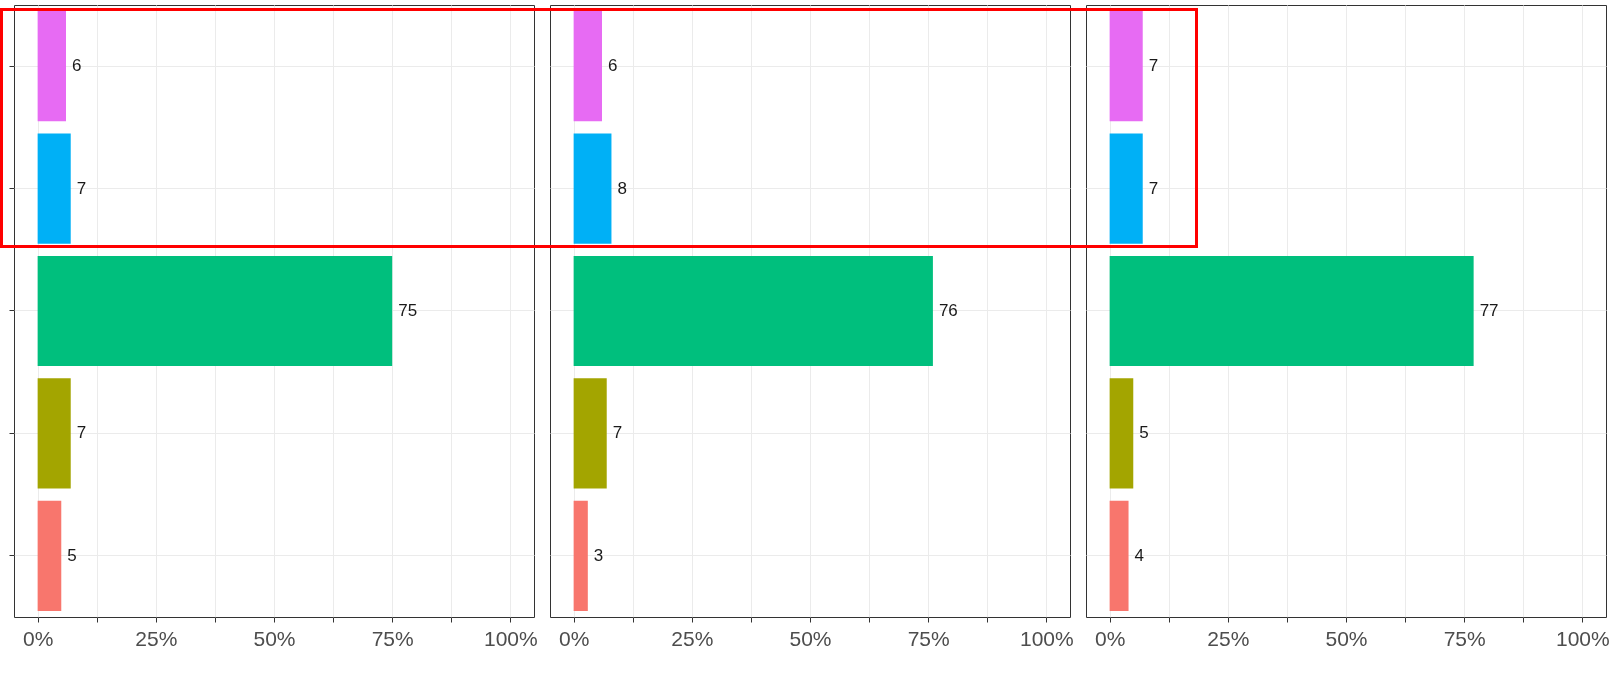  What do you see at coordinates (1489, 310) in the screenshot?
I see `data-label: 77` at bounding box center [1489, 310].